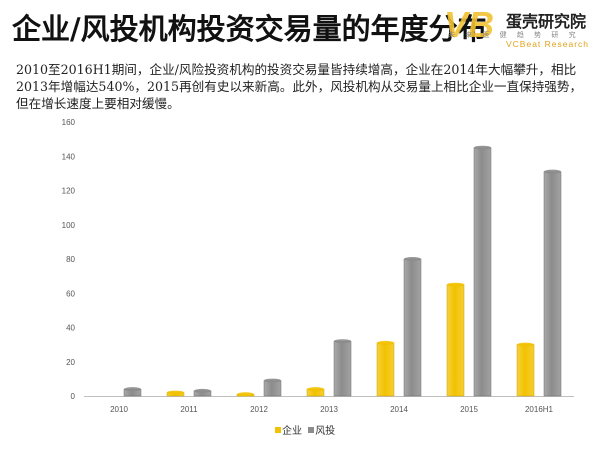 The width and height of the screenshot is (600, 450). What do you see at coordinates (311, 430) in the screenshot?
I see `legend-swatch-vc` at bounding box center [311, 430].